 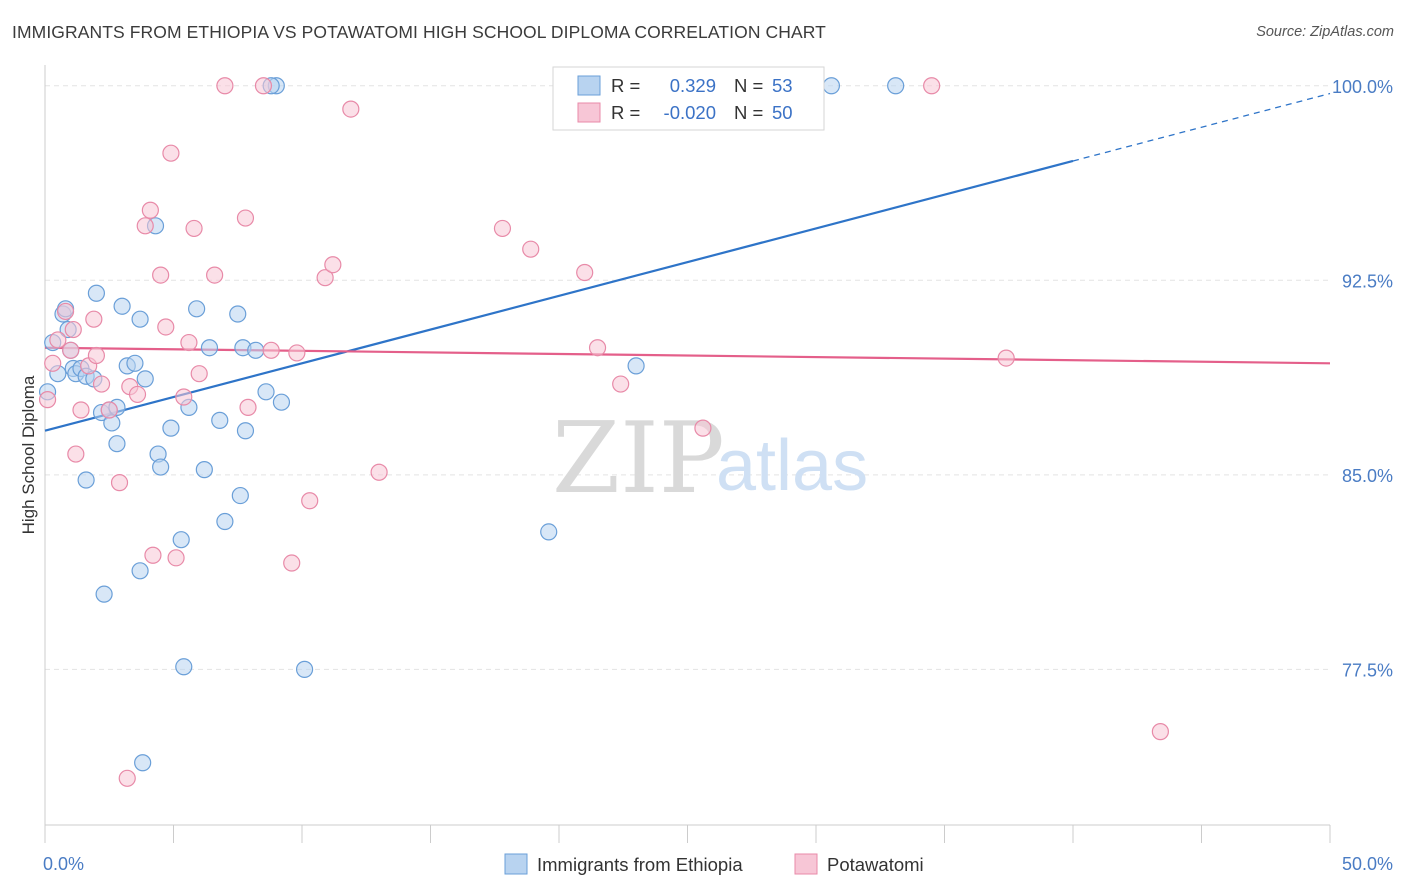 I want to click on chart-source: Source: ZipAtlas.com, so click(x=1325, y=32).